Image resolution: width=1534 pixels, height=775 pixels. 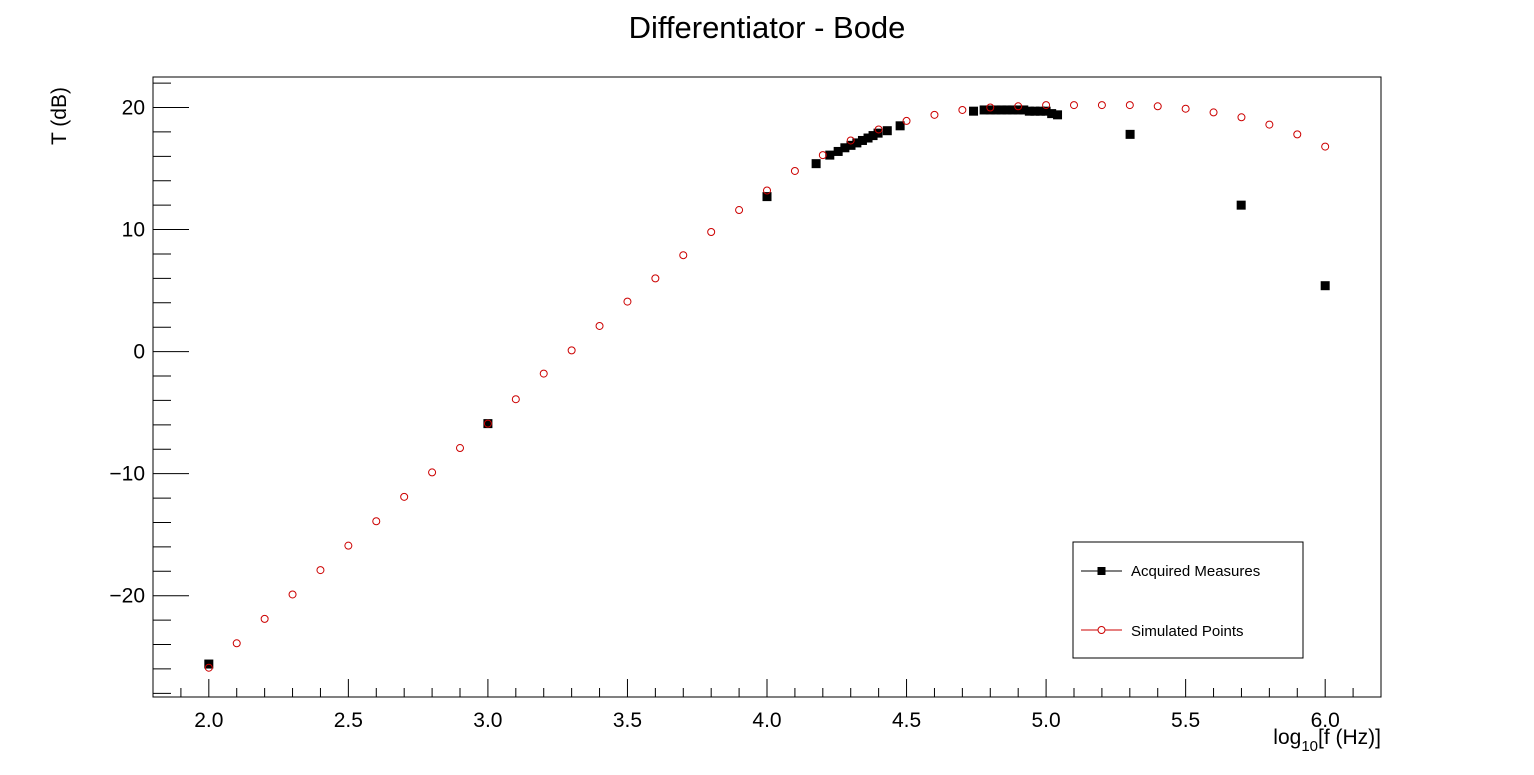 I want to click on x-axis: 2.0 2.5 3.0 3.5 4.0 4.5 5.0 5.5 6.0, so click(x=767, y=705).